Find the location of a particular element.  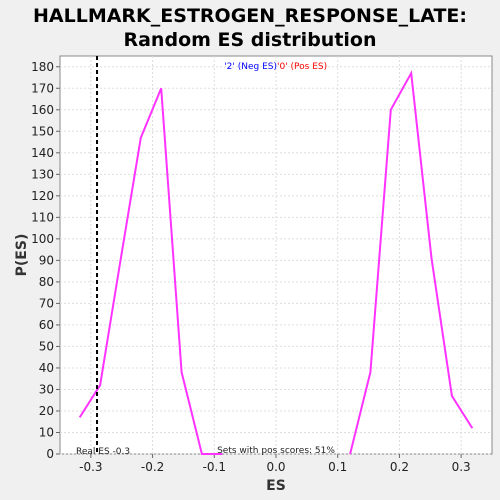

pos-scores-annotation: Sets with pos scores: 51% is located at coordinates (276, 451).